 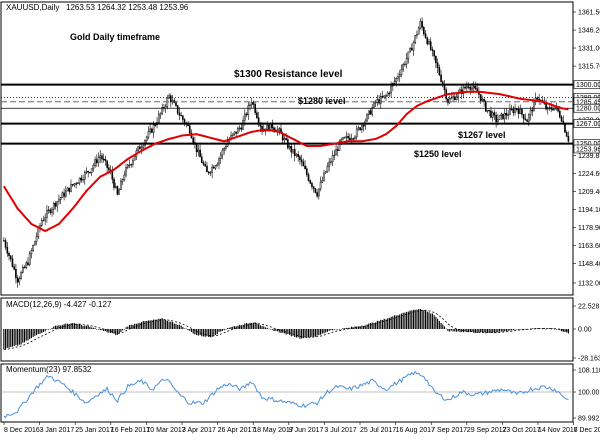 What do you see at coordinates (589, 307) in the screenshot?
I see `indicator-tick-label: 22.528` at bounding box center [589, 307].